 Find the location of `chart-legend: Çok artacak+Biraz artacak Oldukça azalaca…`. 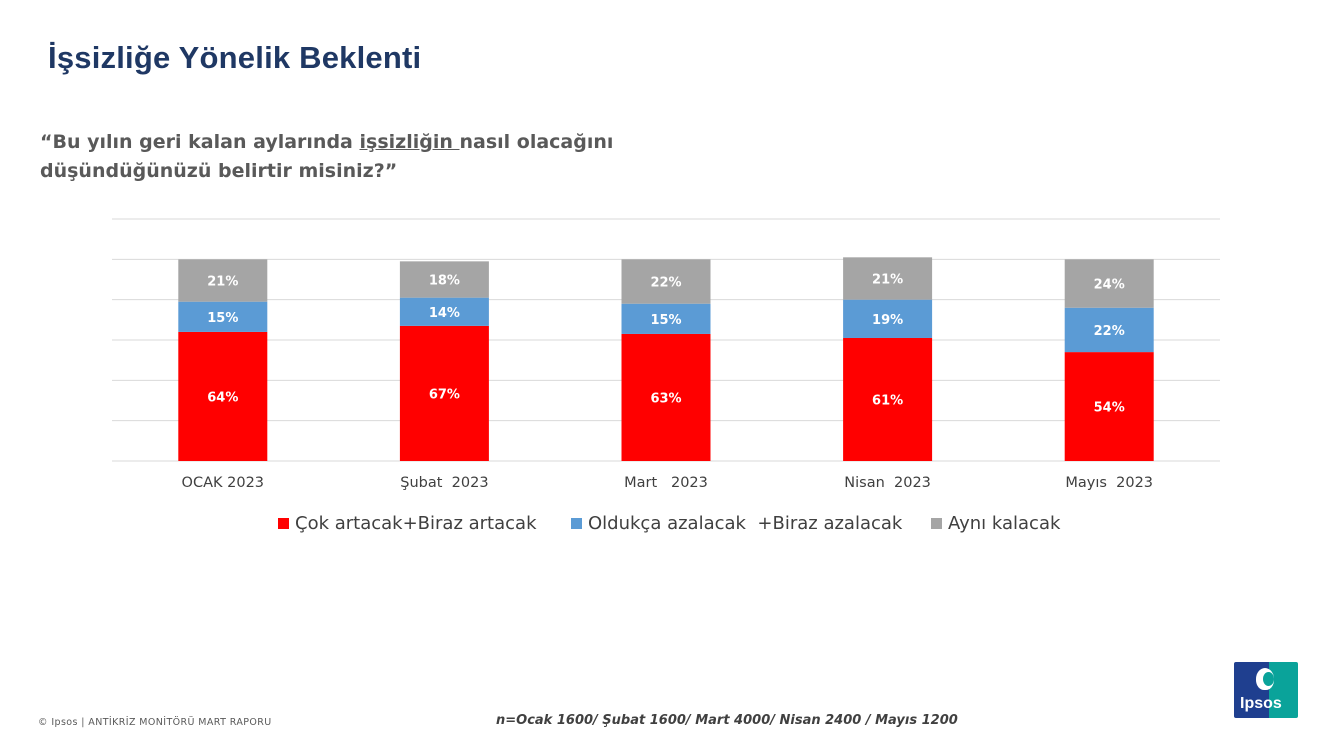

chart-legend: Çok artacak+Biraz artacak Oldukça azalaca… is located at coordinates (669, 523).